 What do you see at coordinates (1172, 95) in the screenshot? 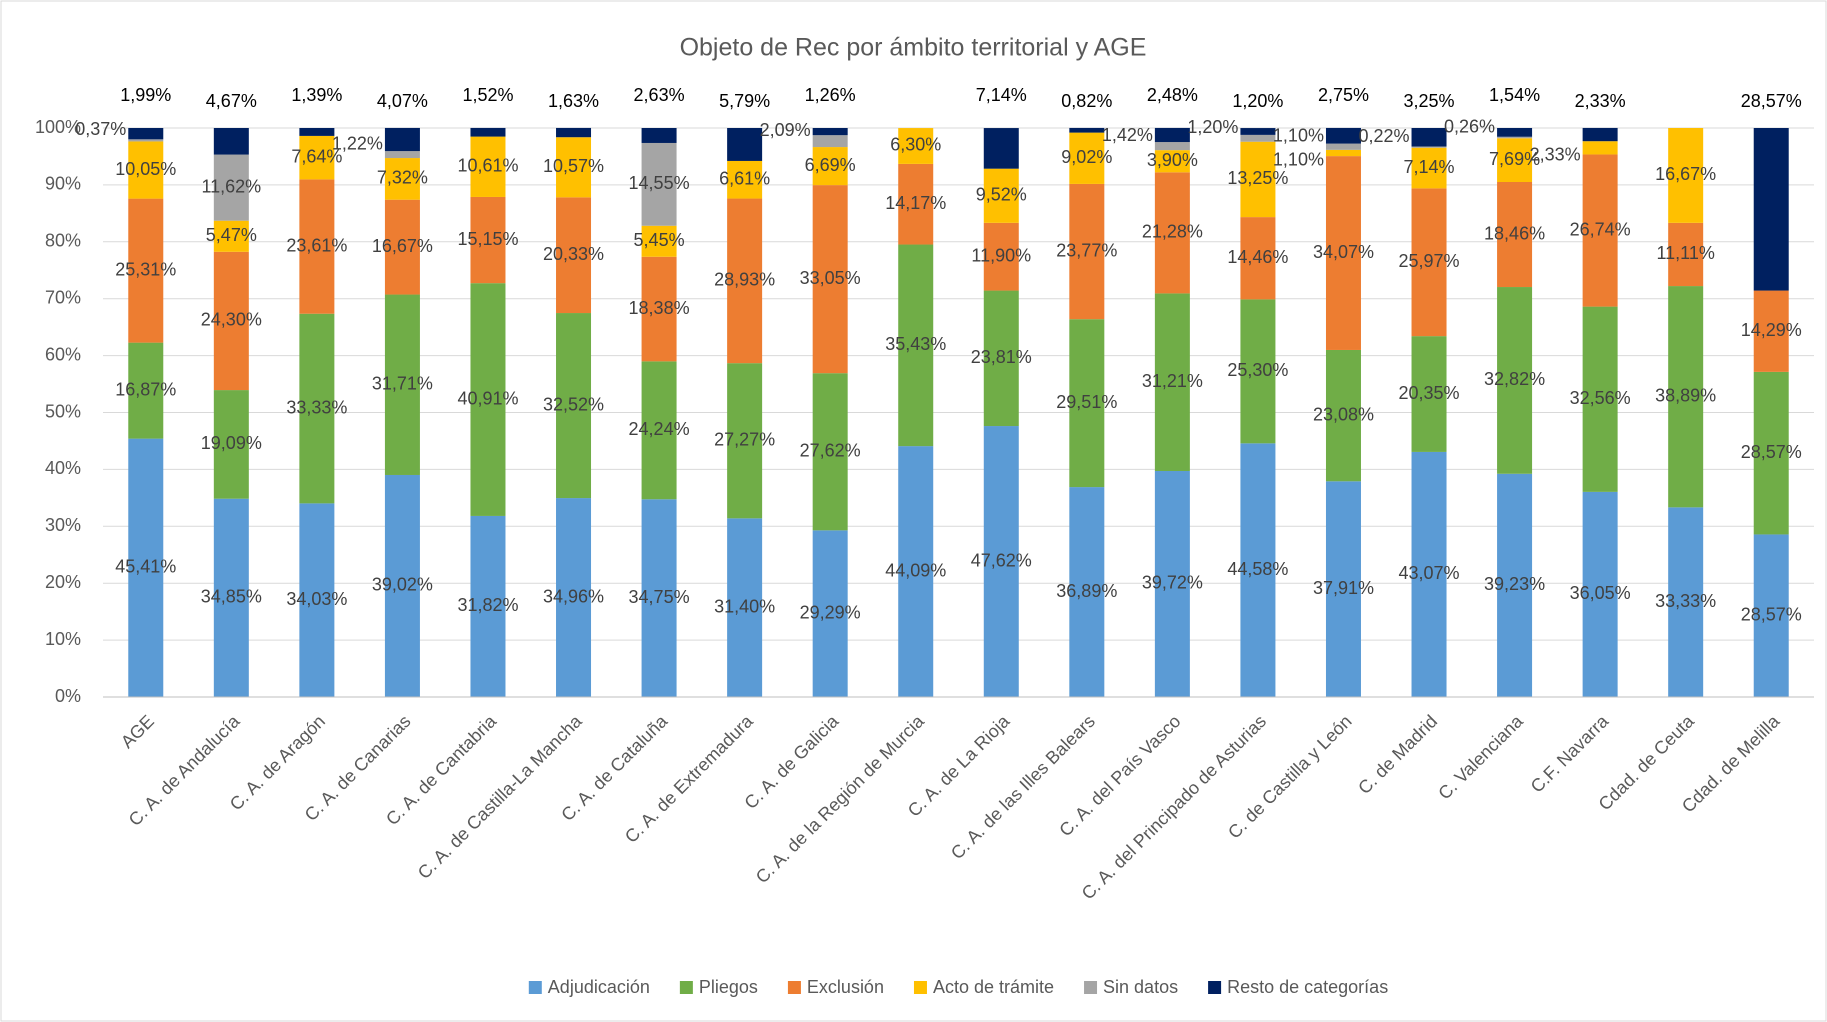
I see `value-label: 2,48%` at bounding box center [1172, 95].